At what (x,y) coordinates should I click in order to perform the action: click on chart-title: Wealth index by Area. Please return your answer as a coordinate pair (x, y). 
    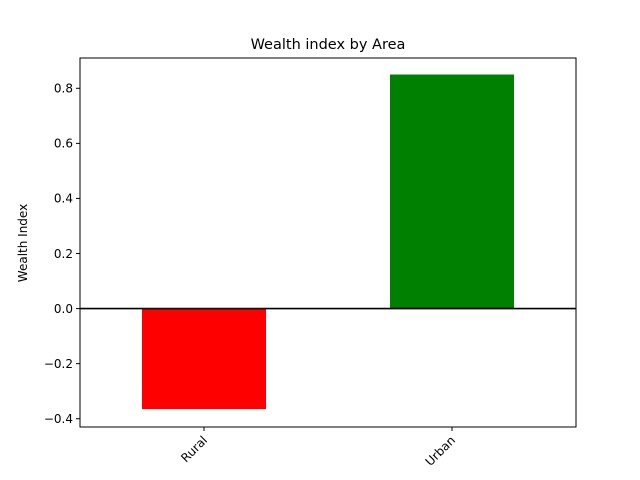
    Looking at the image, I should click on (328, 45).